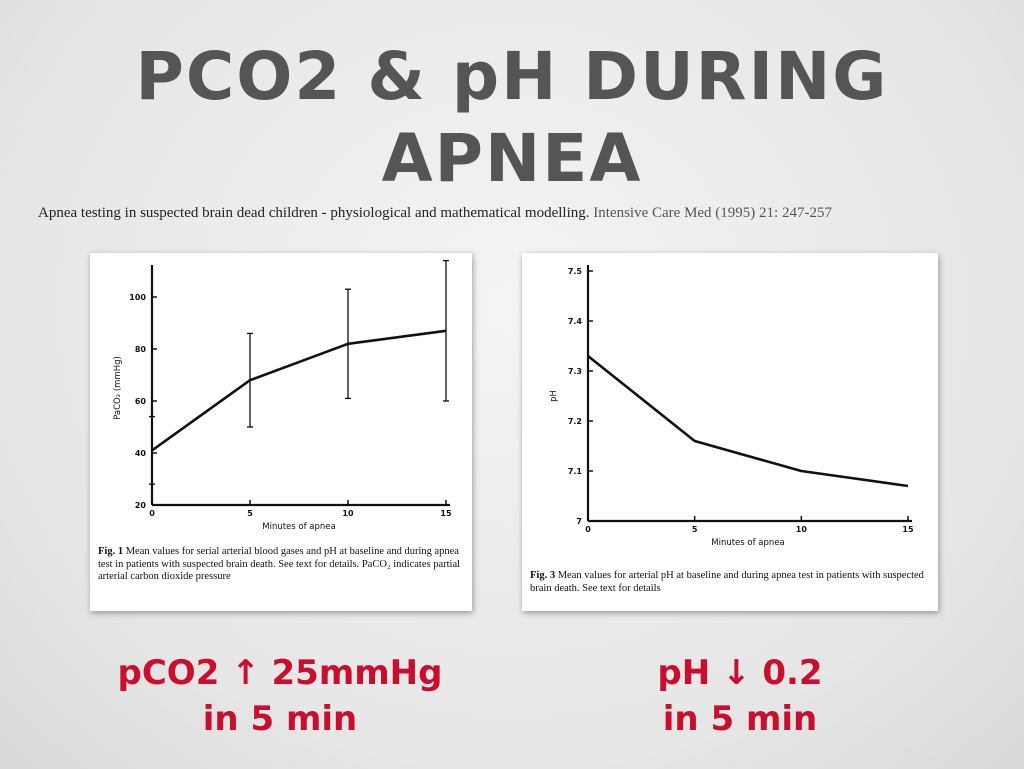  Describe the element at coordinates (543, 575) in the screenshot. I see `caption-label-2: Fig. 3` at that location.